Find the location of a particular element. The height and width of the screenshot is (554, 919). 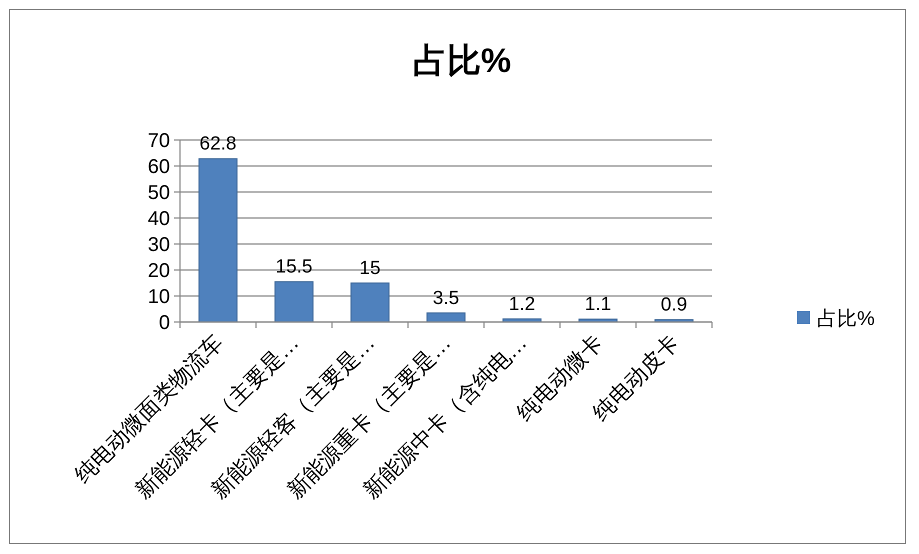

y-tick-label: 40 is located at coordinates (159, 219).